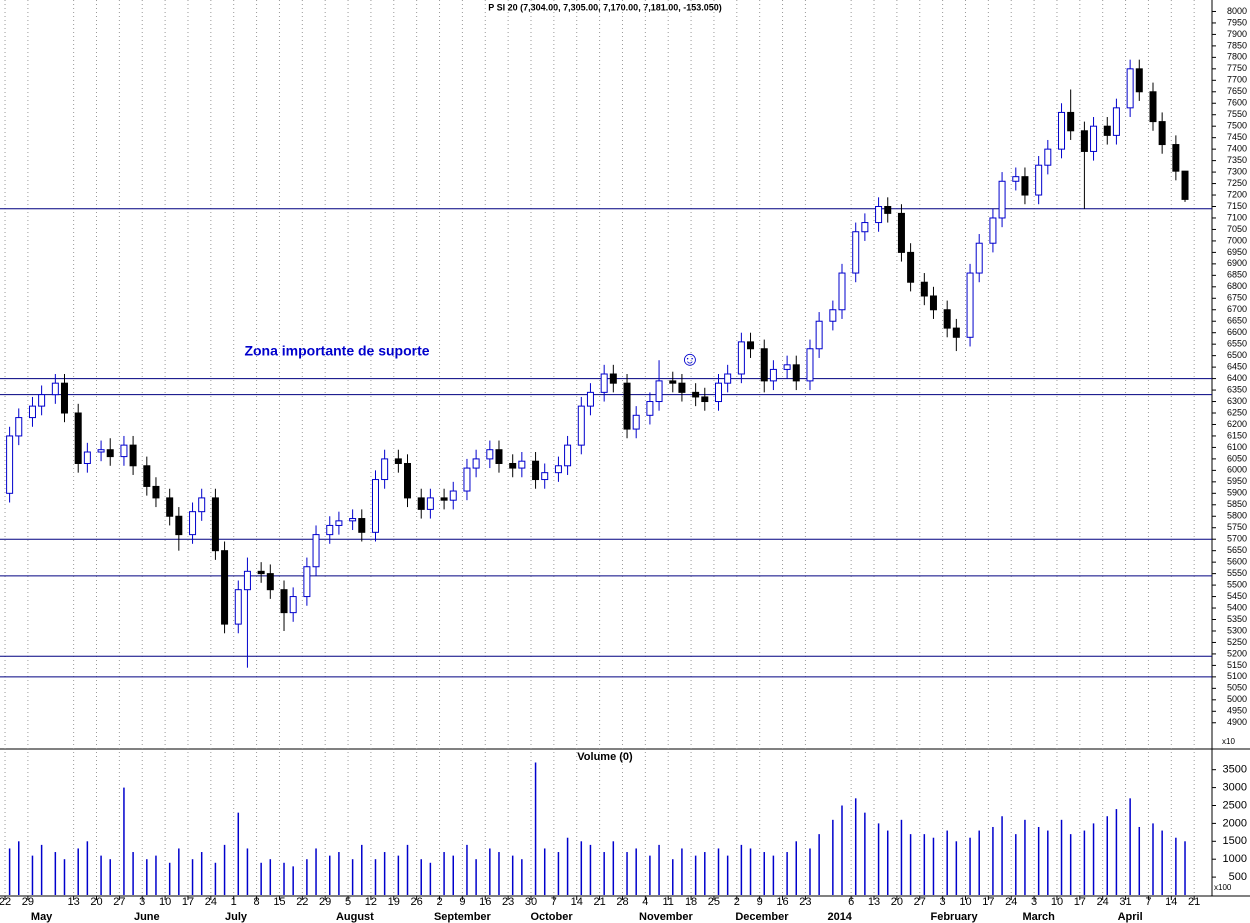 This screenshot has width=1250, height=923. Describe the element at coordinates (714, 902) in the screenshot. I see `x-tick-label: 25` at that location.